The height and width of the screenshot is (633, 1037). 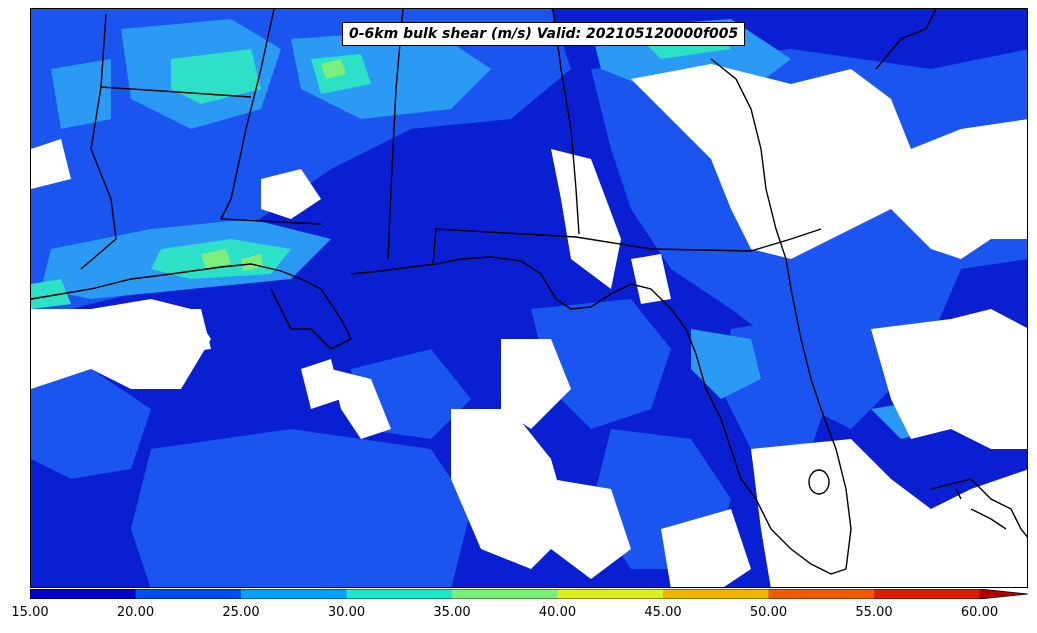 I want to click on colorbar-tick-label: 60.00, so click(x=979, y=612).